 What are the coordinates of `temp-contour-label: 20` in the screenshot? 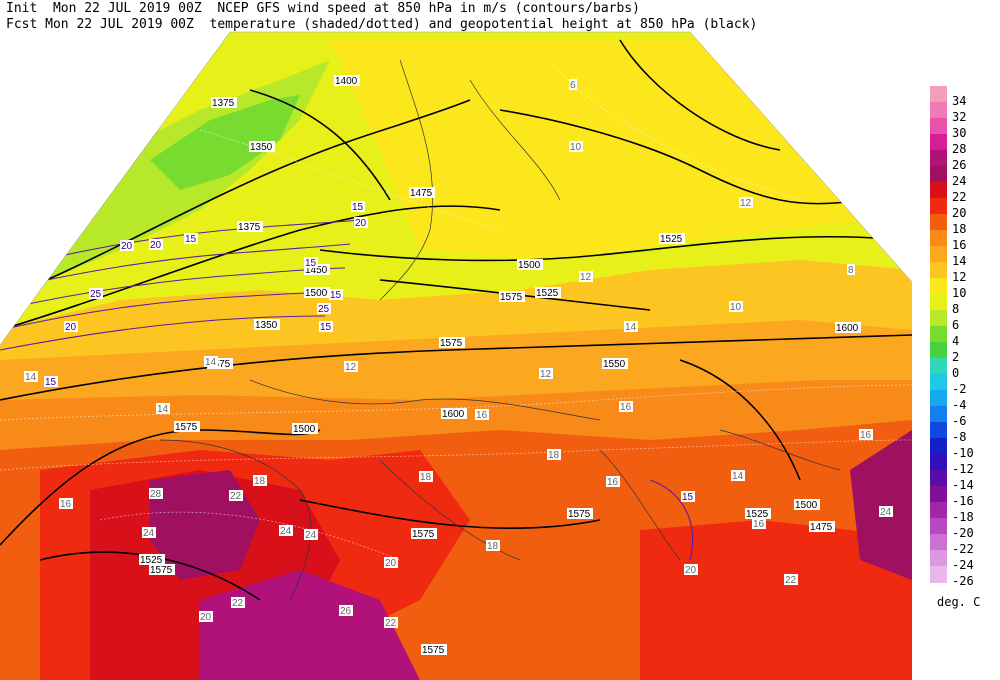 It's located at (206, 617).